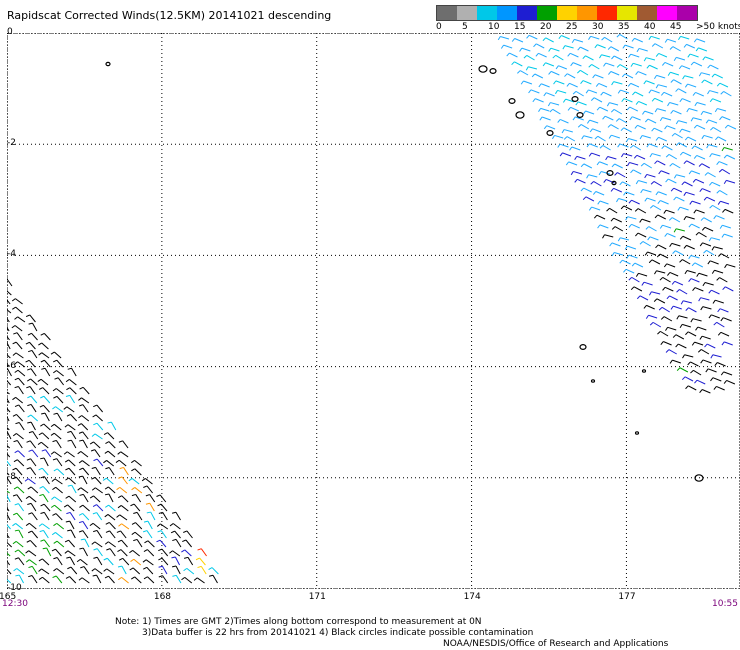  What do you see at coordinates (610, 173) in the screenshot?
I see `island-outline` at bounding box center [610, 173].